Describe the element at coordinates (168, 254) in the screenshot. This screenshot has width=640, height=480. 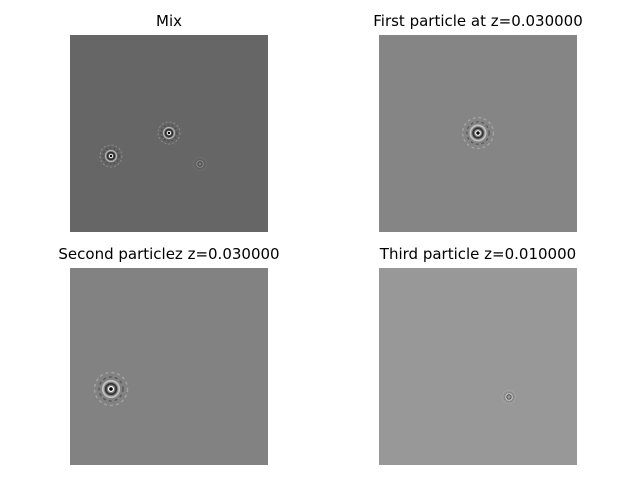
I see `panel-title: Second particlez z=0.030000` at that location.